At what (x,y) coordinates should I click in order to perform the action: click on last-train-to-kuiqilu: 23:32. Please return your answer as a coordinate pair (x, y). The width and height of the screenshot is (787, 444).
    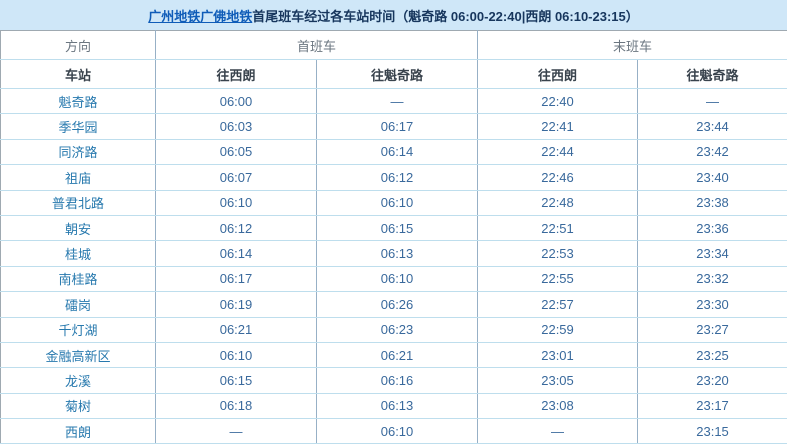
    Looking at the image, I should click on (712, 279).